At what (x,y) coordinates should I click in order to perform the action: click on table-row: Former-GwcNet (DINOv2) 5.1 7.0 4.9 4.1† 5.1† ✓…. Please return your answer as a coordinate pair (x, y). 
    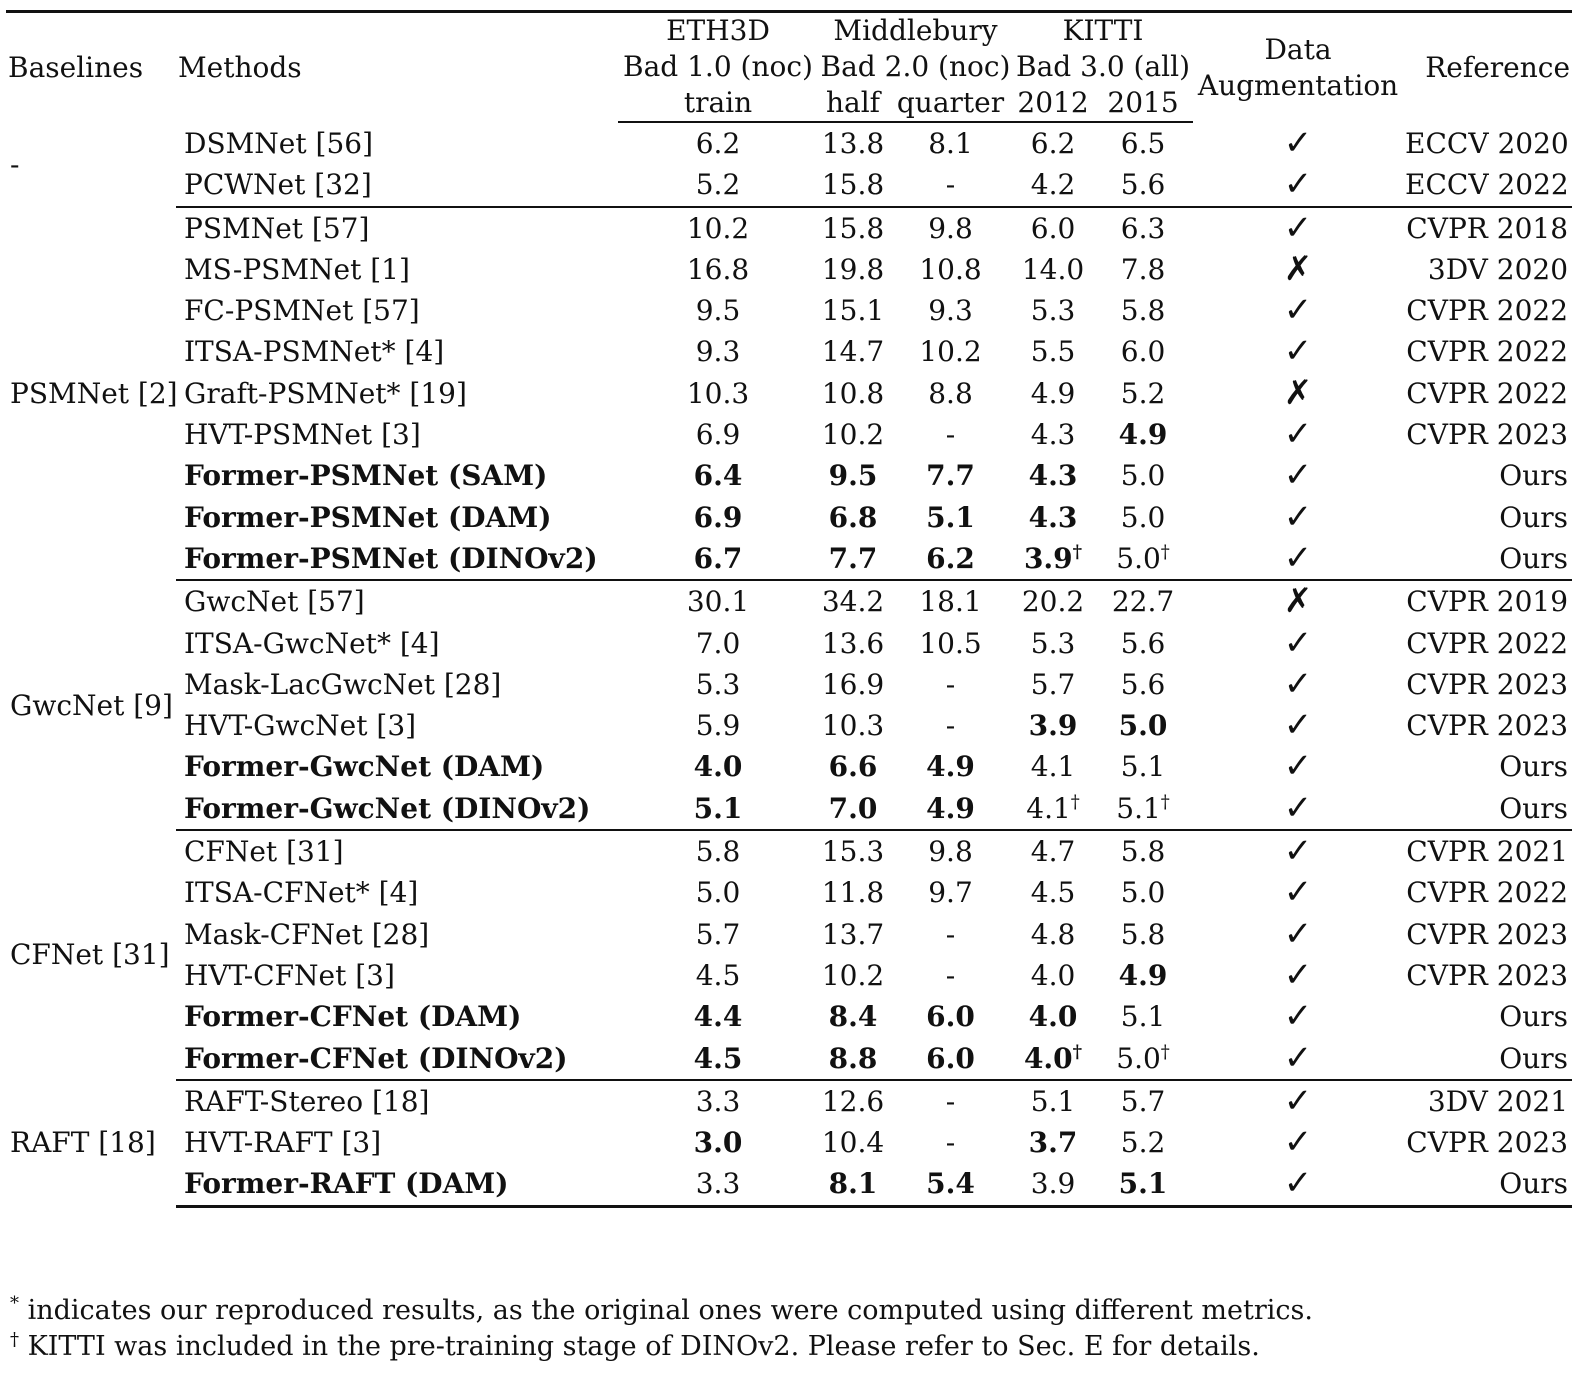
    Looking at the image, I should click on (789, 809).